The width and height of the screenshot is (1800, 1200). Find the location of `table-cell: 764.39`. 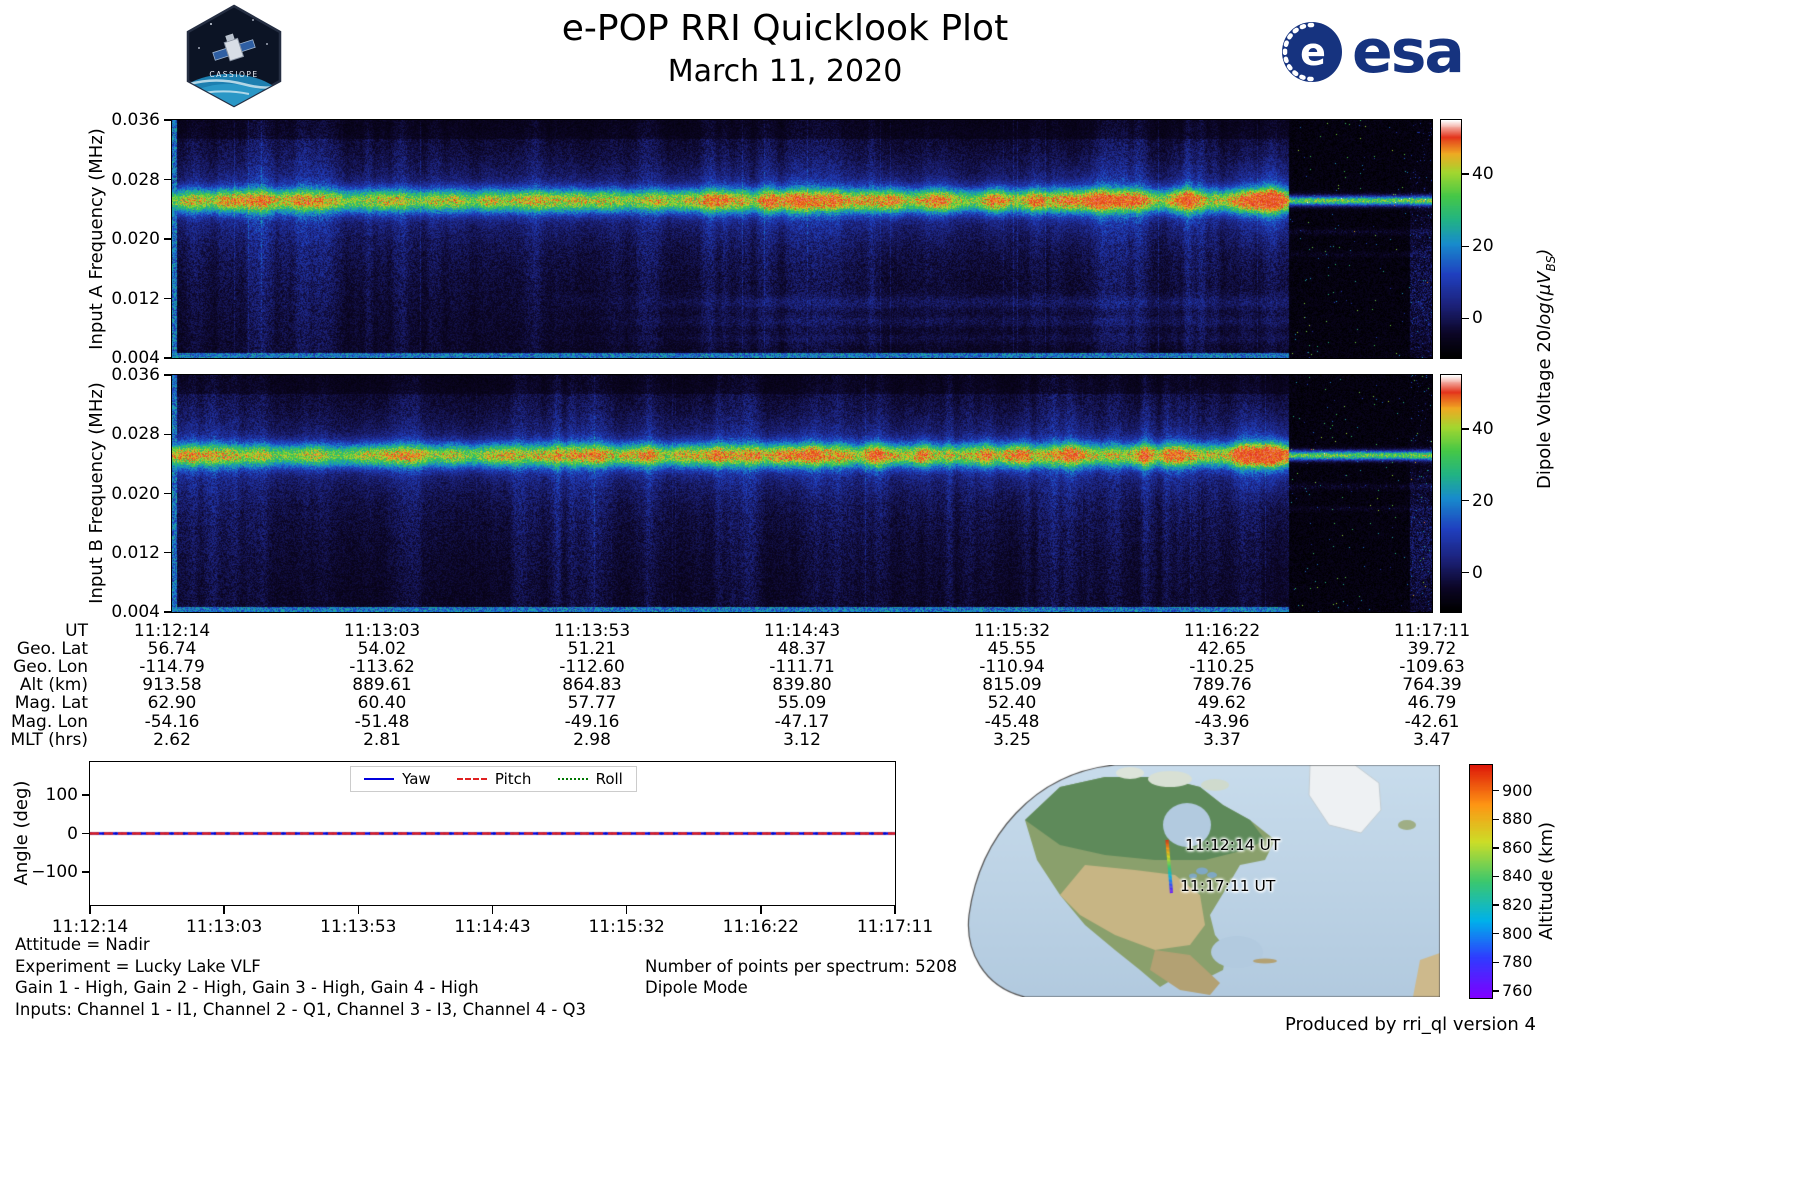

table-cell: 764.39 is located at coordinates (1432, 685).